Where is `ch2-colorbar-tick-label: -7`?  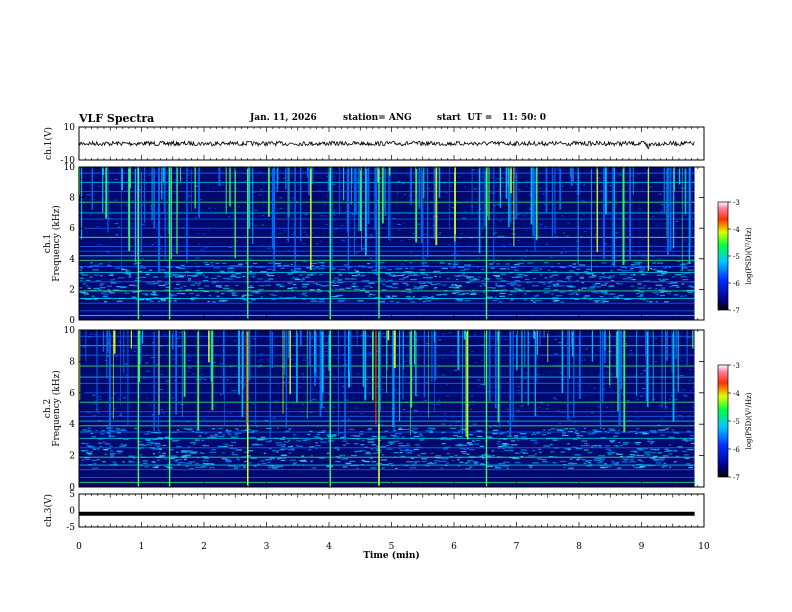 ch2-colorbar-tick-label: -7 is located at coordinates (736, 478).